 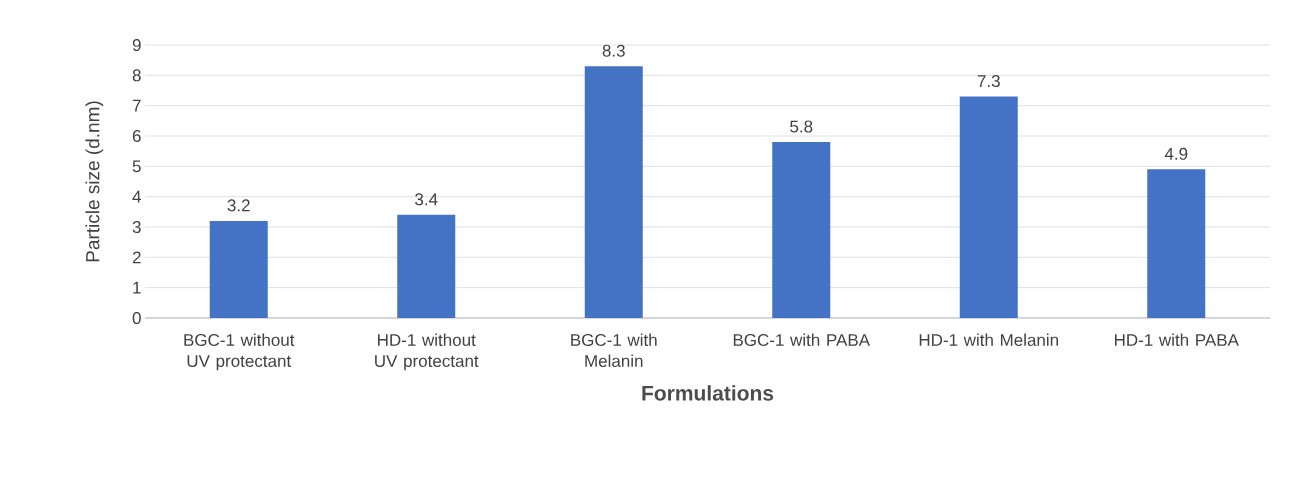 What do you see at coordinates (1176, 153) in the screenshot?
I see `data-label: 4.9` at bounding box center [1176, 153].